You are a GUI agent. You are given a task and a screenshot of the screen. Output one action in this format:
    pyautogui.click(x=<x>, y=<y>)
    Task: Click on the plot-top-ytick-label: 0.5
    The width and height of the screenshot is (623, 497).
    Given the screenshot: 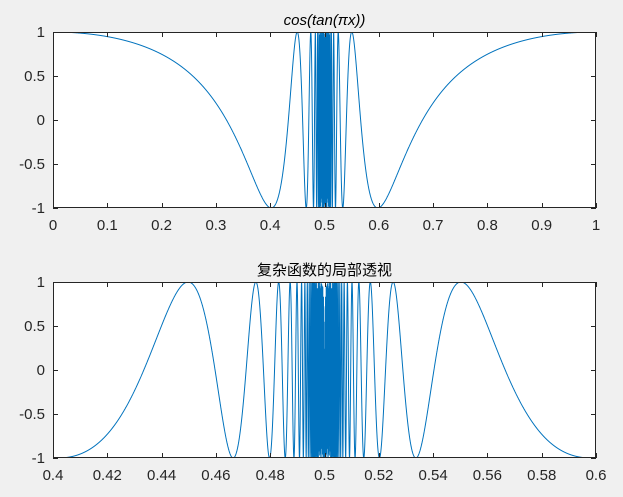 What is the action you would take?
    pyautogui.click(x=34, y=76)
    